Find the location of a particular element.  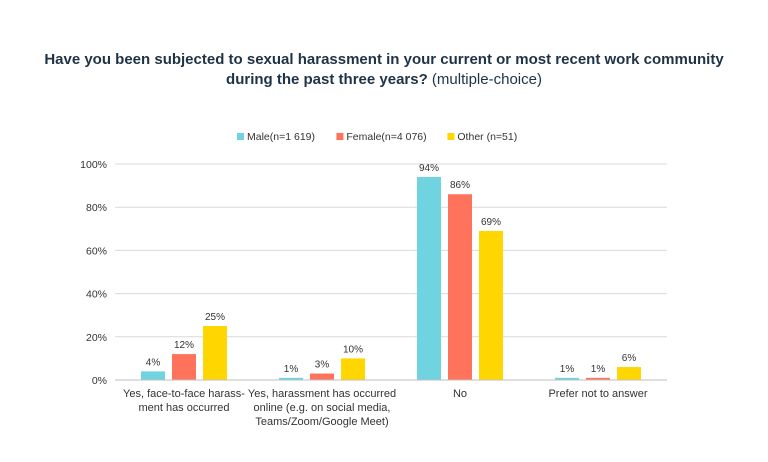

category-label: Yes, harassment has occurred is located at coordinates (322, 394).